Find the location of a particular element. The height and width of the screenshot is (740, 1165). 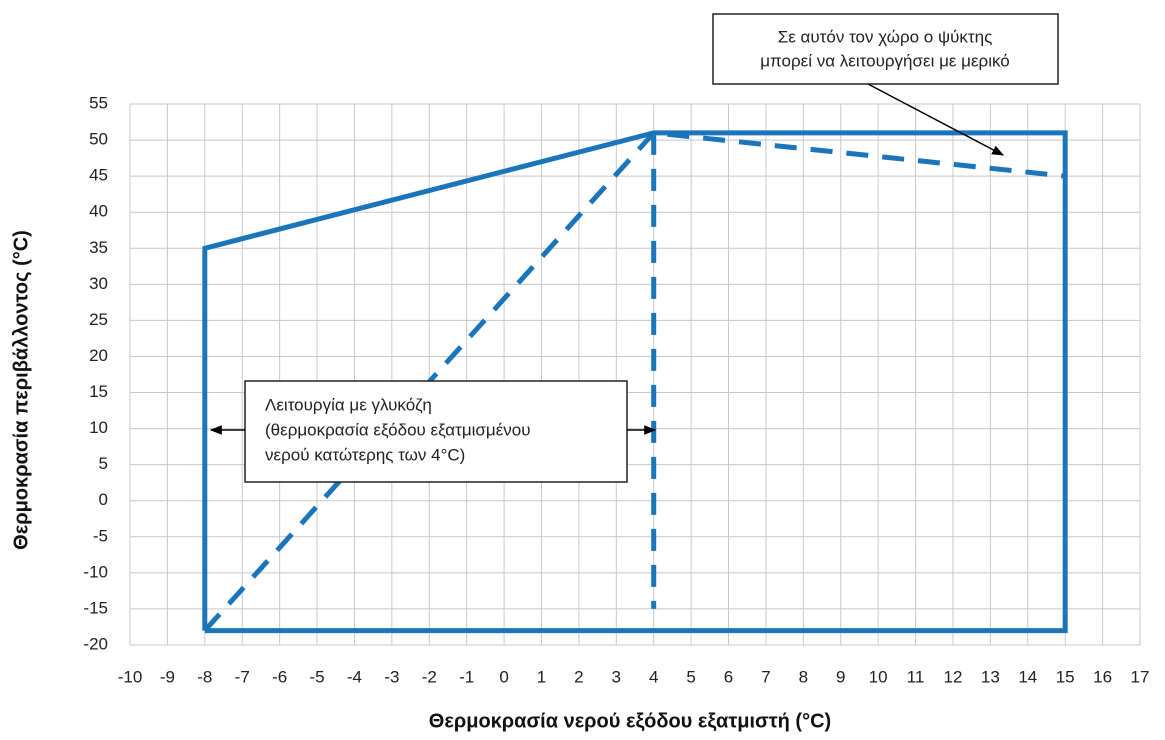

x-tick-label: -2 is located at coordinates (429, 676).